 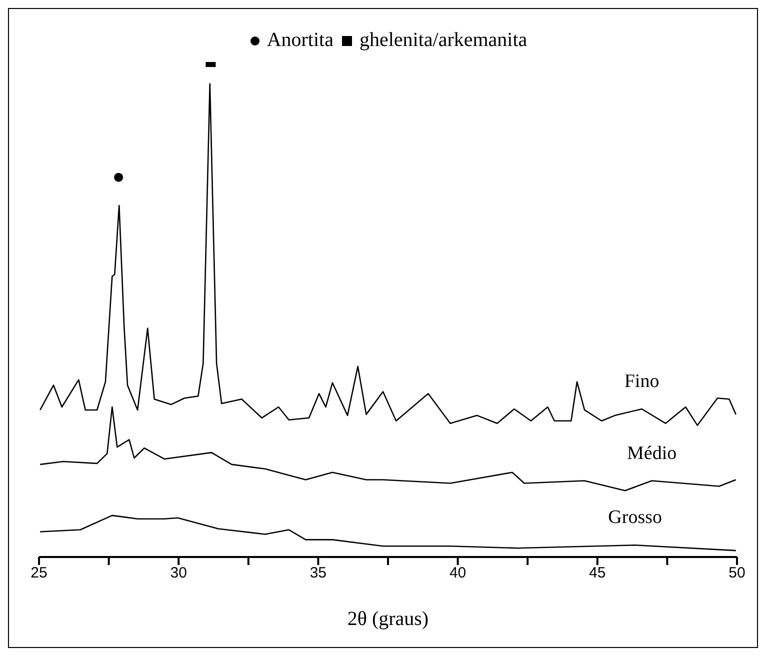 What do you see at coordinates (443, 40) in the screenshot?
I see `legend-label: ghelenita/arkemanita` at bounding box center [443, 40].